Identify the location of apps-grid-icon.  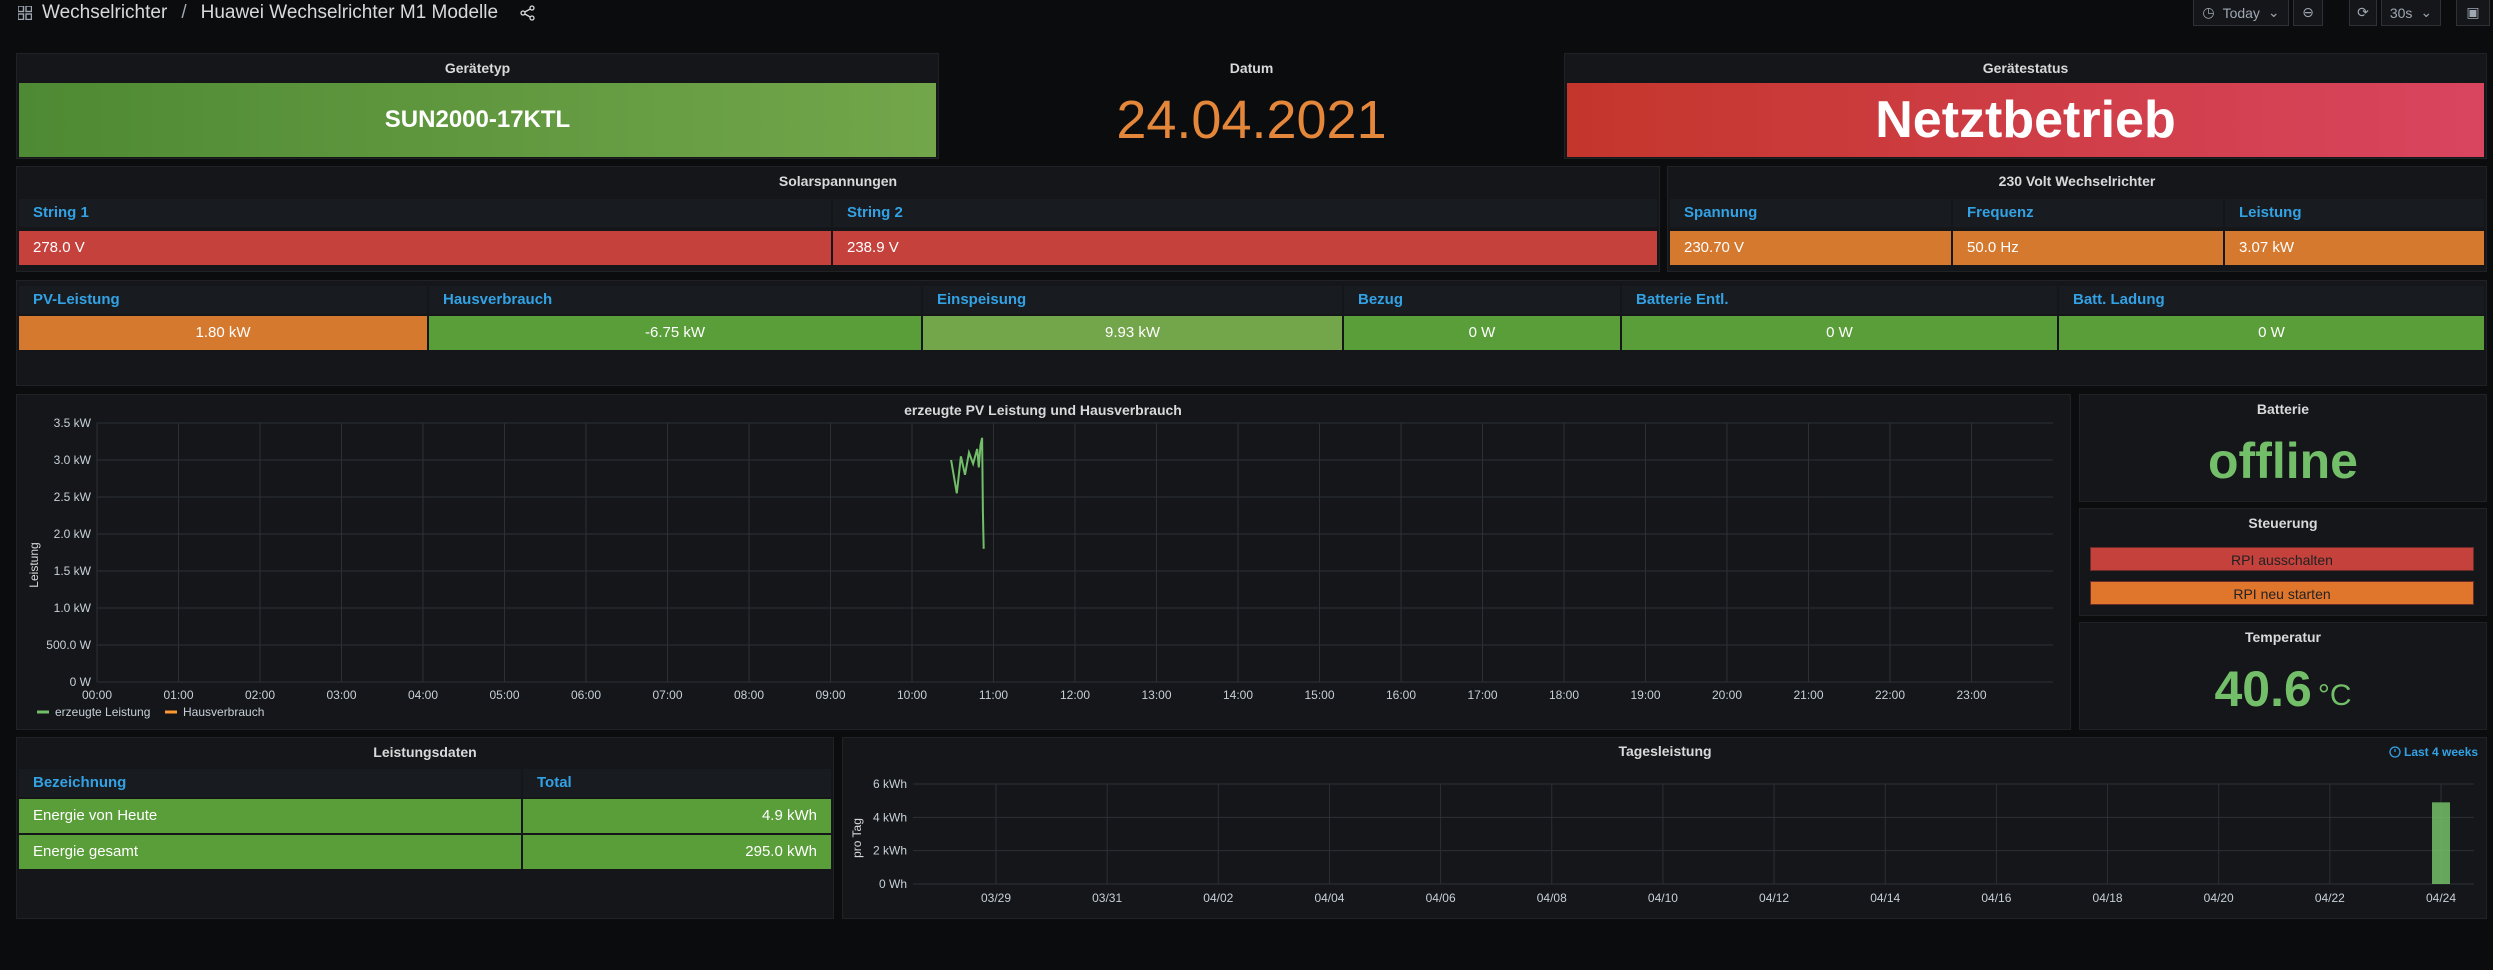
(25, 13).